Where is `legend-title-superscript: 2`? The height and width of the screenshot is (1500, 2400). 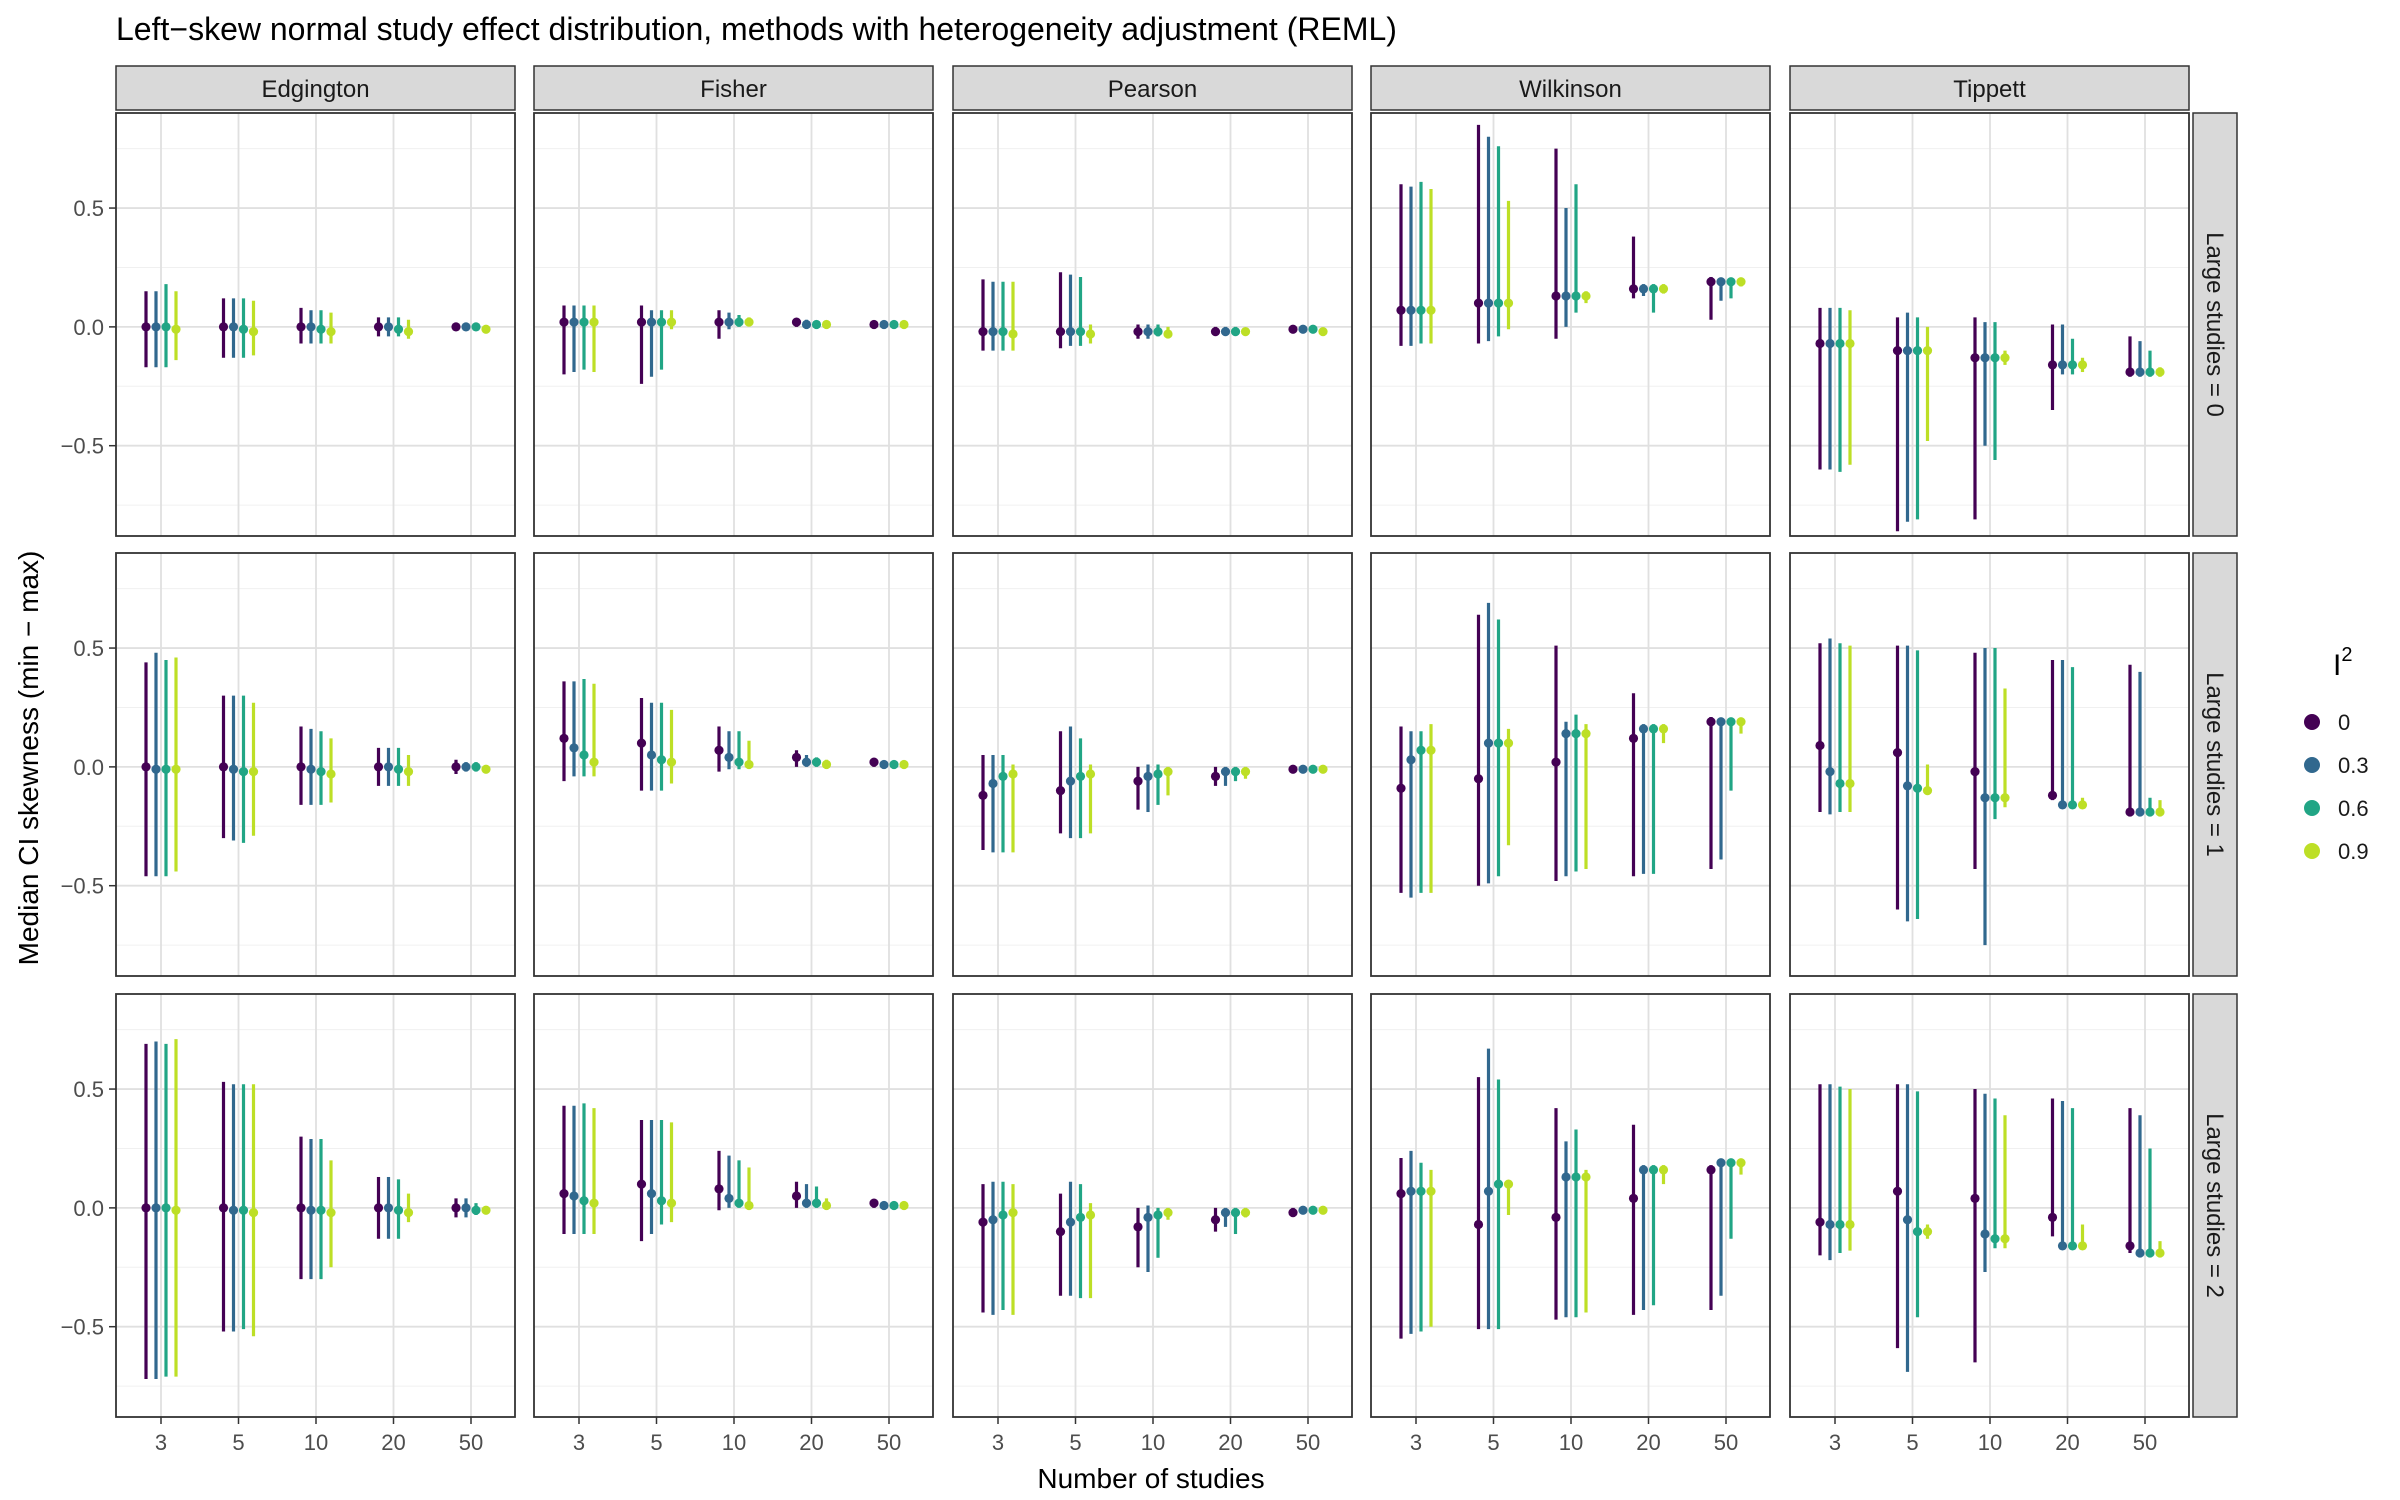
legend-title-superscript: 2 is located at coordinates (2346, 655).